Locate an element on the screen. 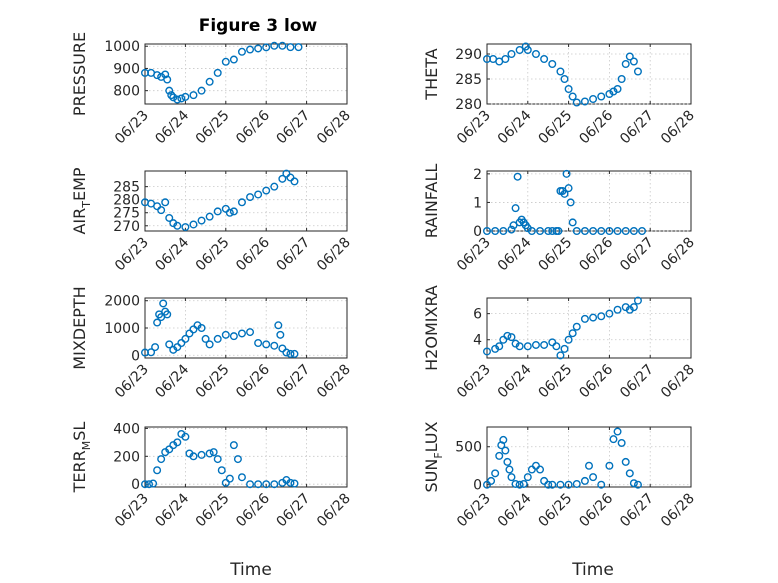 This screenshot has height=583, width=778. subplot-6: 06/23 06/24 06/25 06/26 06/27 06/28 4 6 H2OMIXRA is located at coordinates (560, 343).